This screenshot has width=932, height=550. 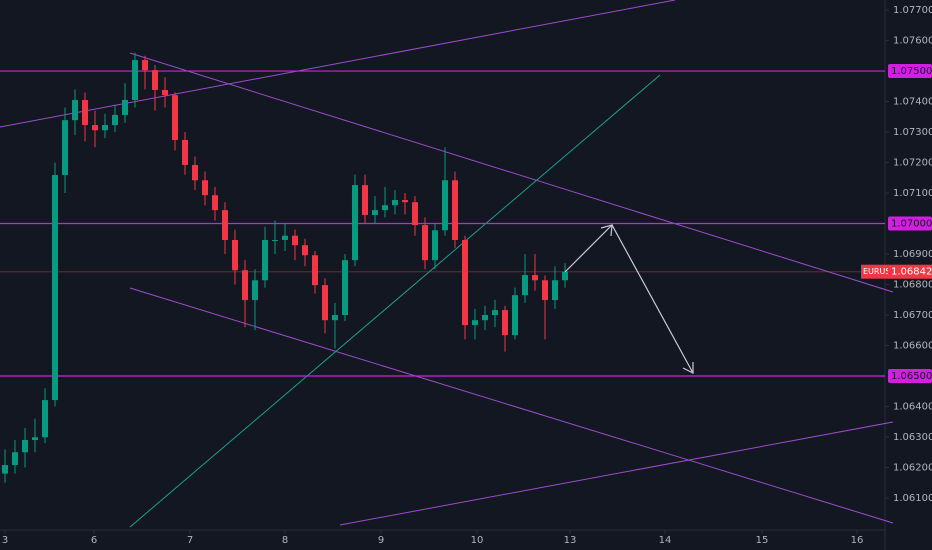 What do you see at coordinates (665, 540) in the screenshot?
I see `x-tick-label: 14` at bounding box center [665, 540].